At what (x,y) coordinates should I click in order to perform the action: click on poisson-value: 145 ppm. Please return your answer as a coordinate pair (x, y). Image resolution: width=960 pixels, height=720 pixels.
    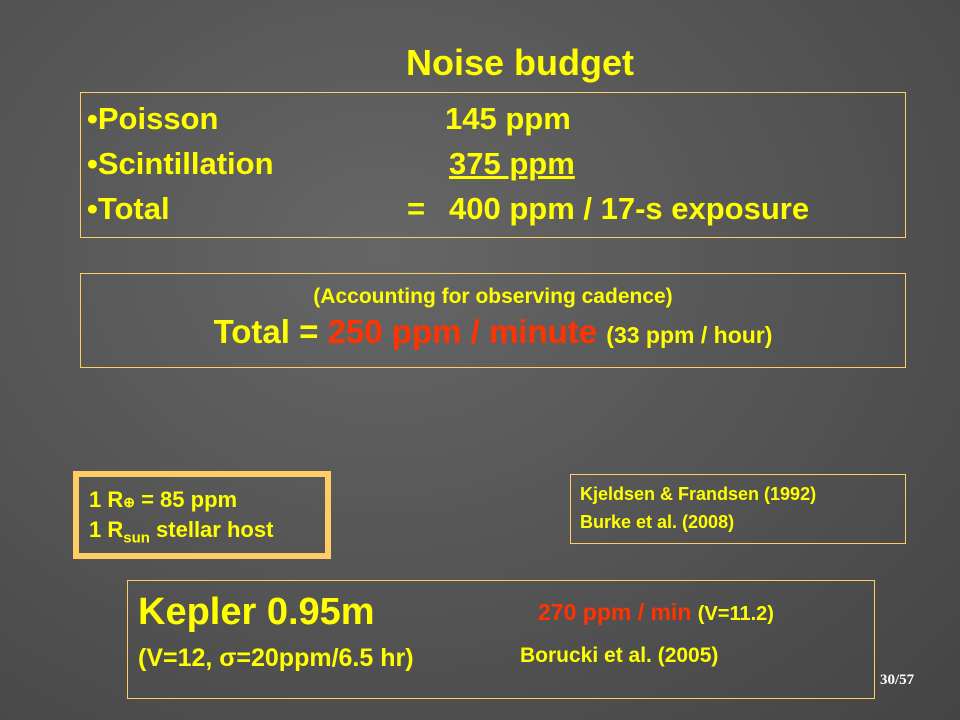
    Looking at the image, I should click on (508, 118).